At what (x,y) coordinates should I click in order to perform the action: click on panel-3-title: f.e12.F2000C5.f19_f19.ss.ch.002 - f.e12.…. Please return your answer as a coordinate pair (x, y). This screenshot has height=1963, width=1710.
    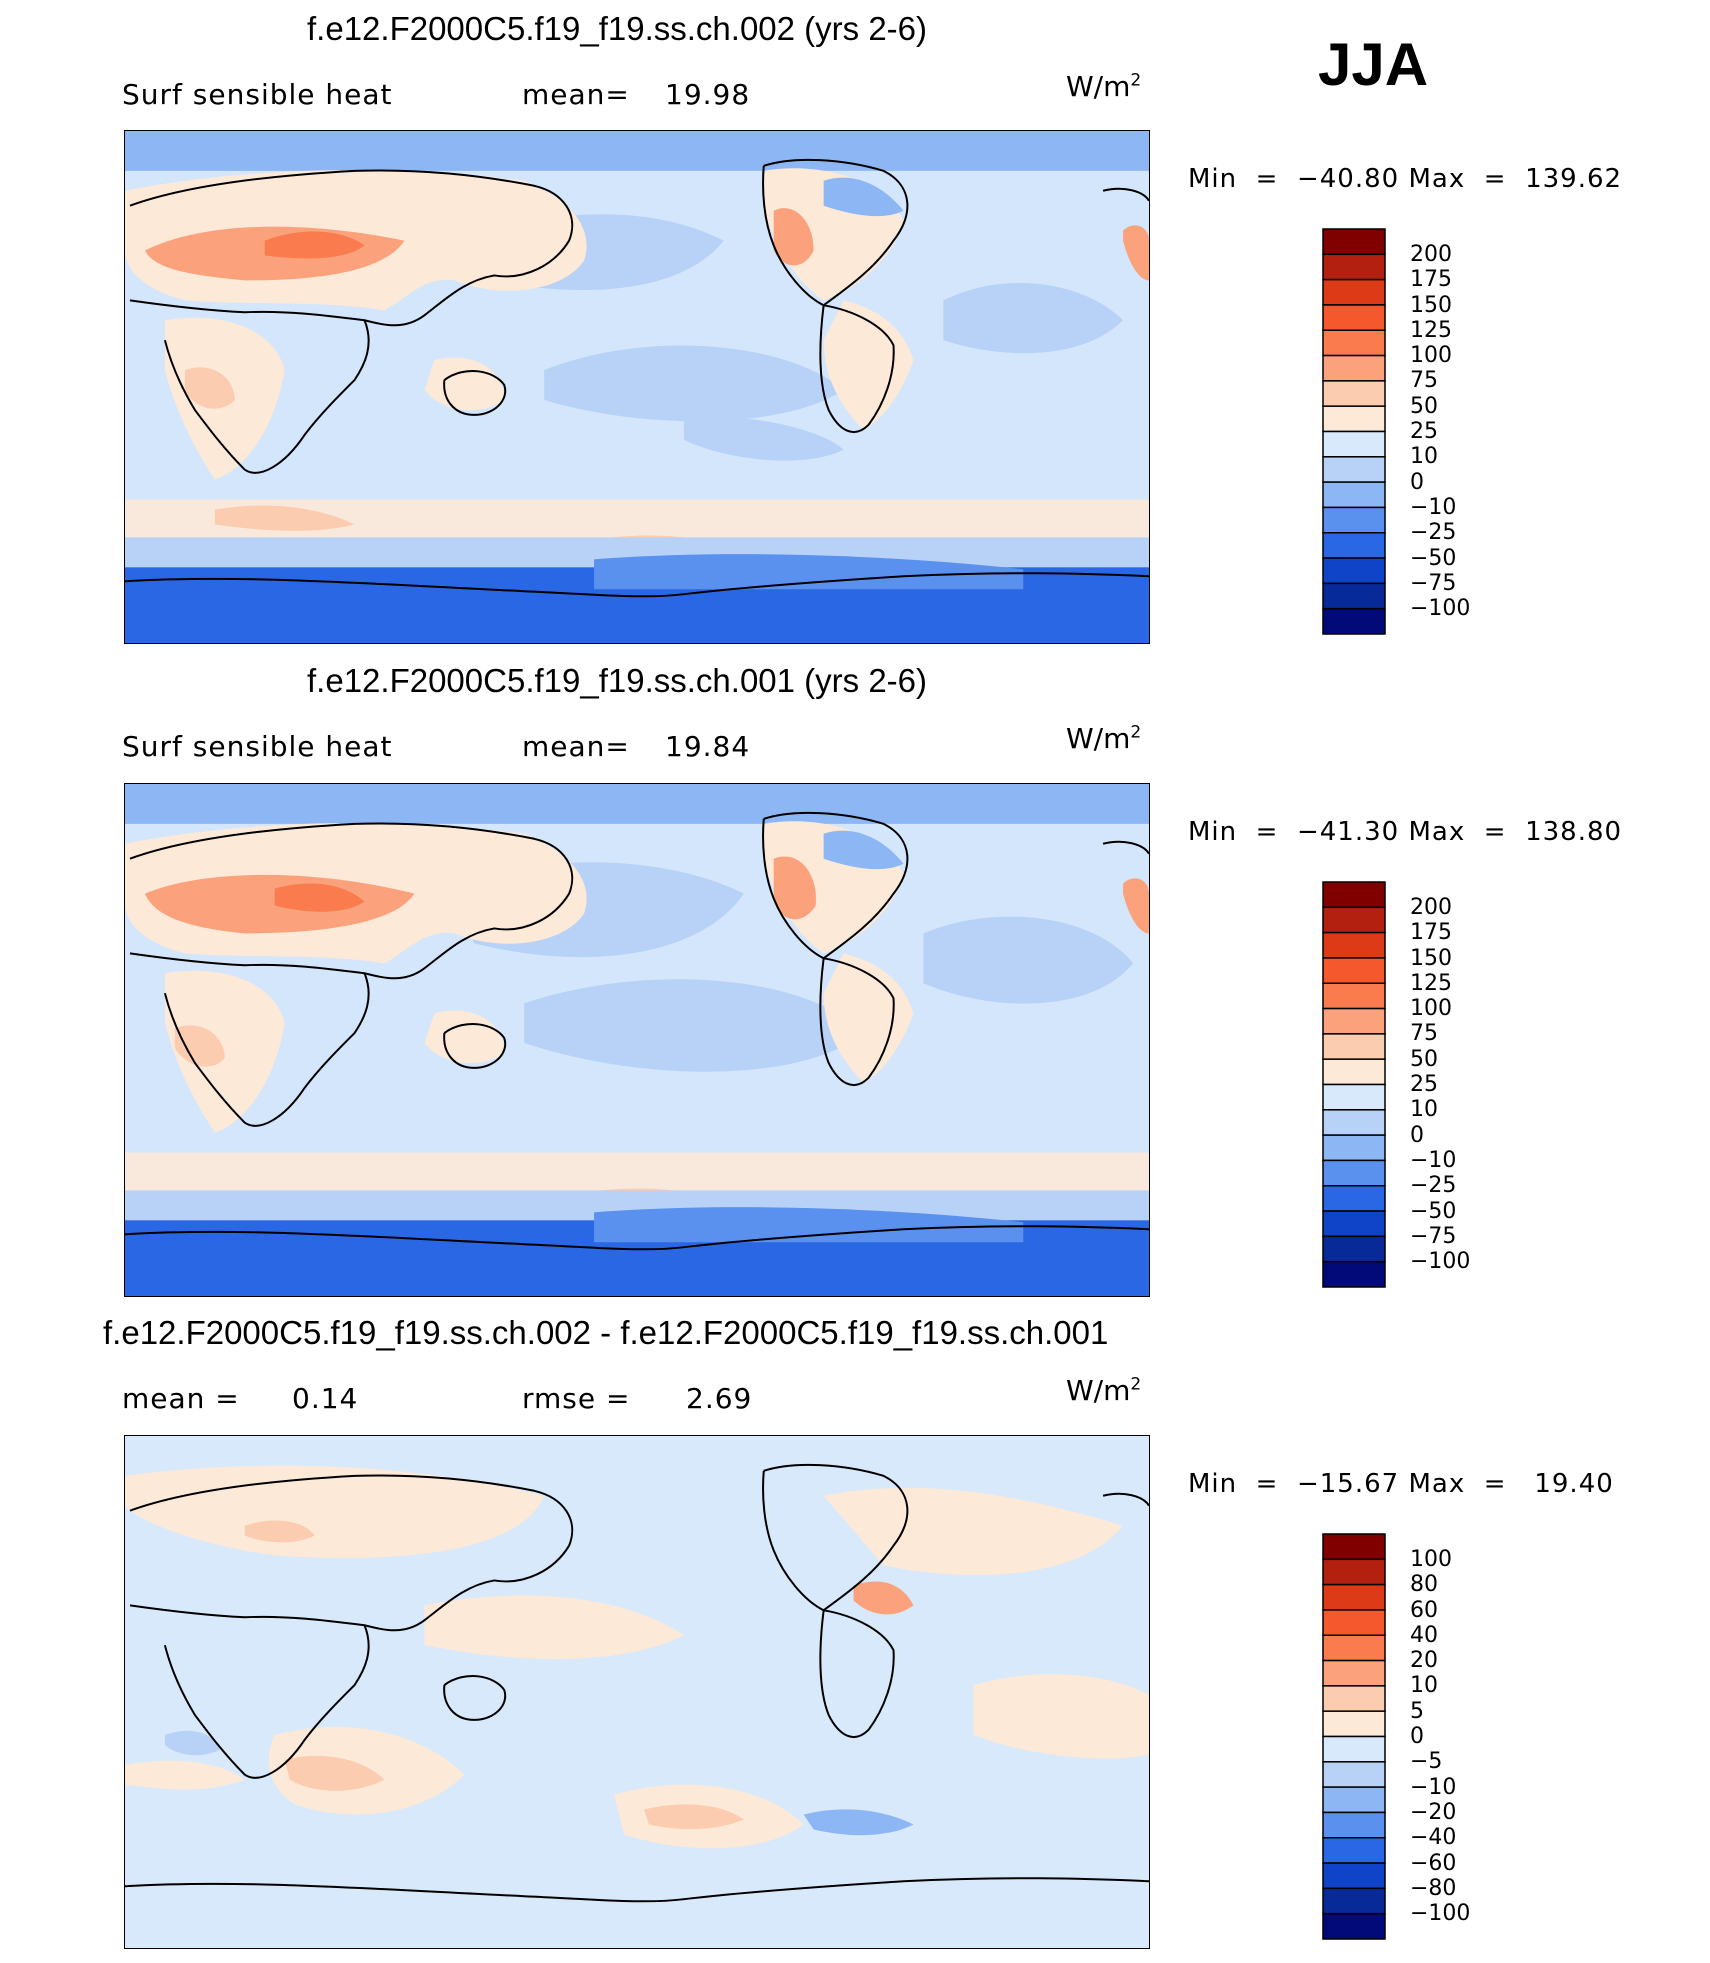
    Looking at the image, I should click on (606, 1332).